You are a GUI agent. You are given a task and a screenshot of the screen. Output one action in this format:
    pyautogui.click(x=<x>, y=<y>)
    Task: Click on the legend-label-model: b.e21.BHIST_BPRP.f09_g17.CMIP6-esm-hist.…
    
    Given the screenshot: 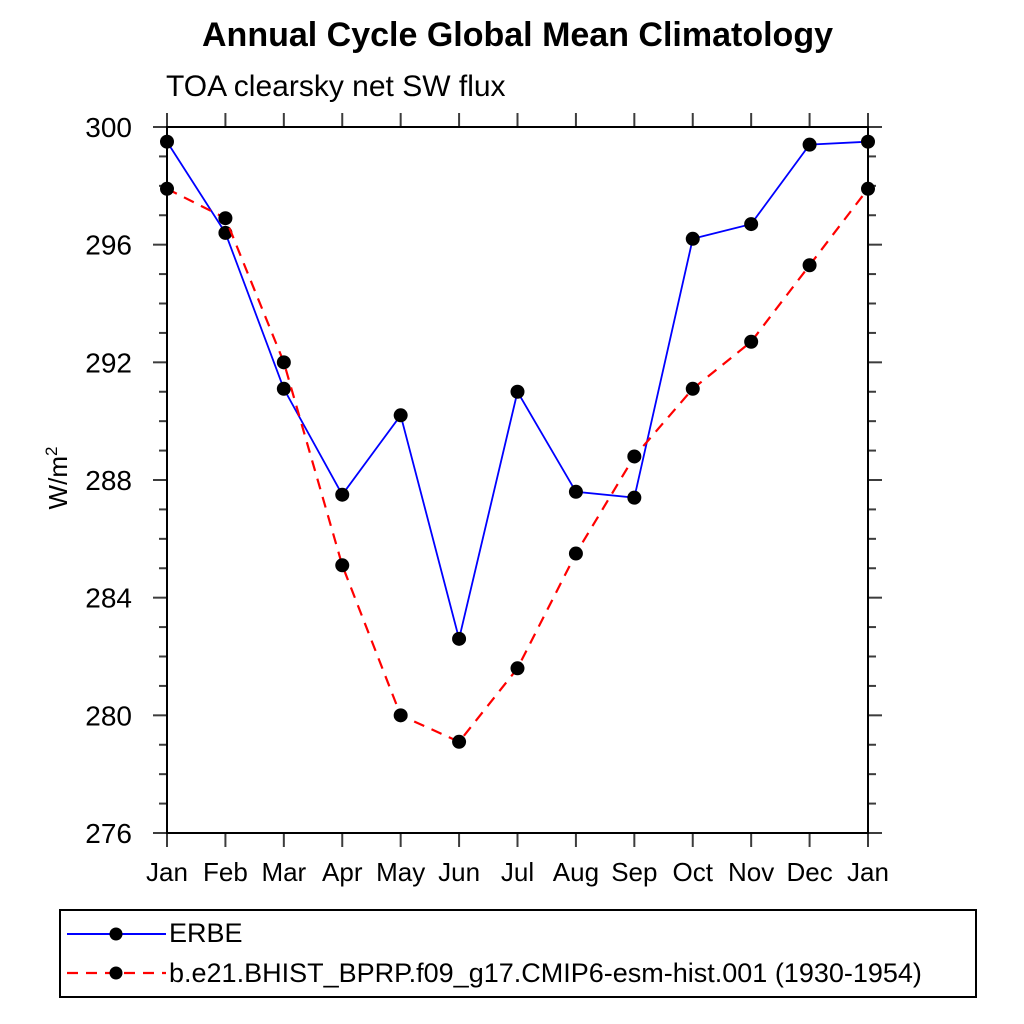 What is the action you would take?
    pyautogui.click(x=545, y=972)
    